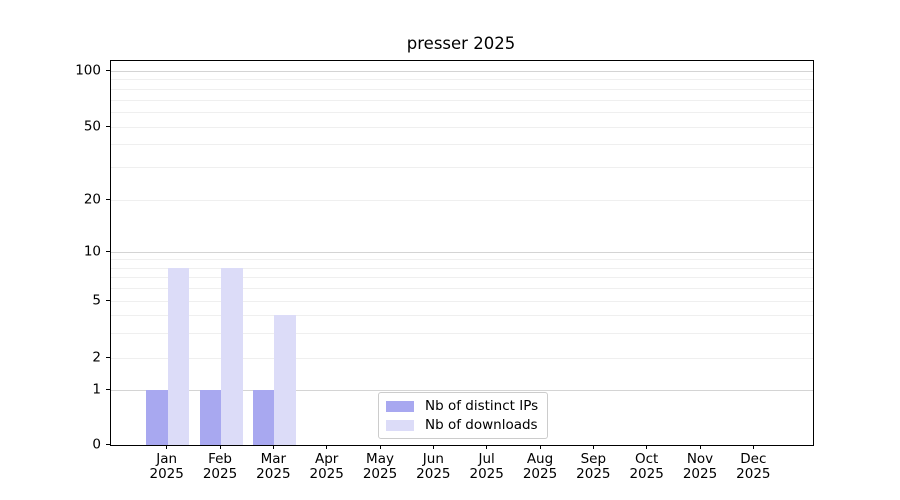 The height and width of the screenshot is (500, 900). What do you see at coordinates (92, 199) in the screenshot?
I see `y-axis-tick-label: 20` at bounding box center [92, 199].